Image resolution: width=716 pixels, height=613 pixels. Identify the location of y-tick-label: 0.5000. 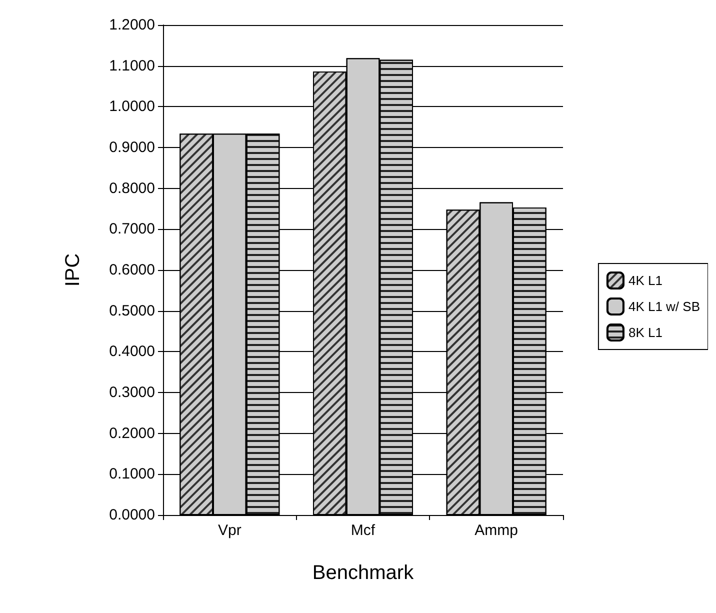
(132, 311).